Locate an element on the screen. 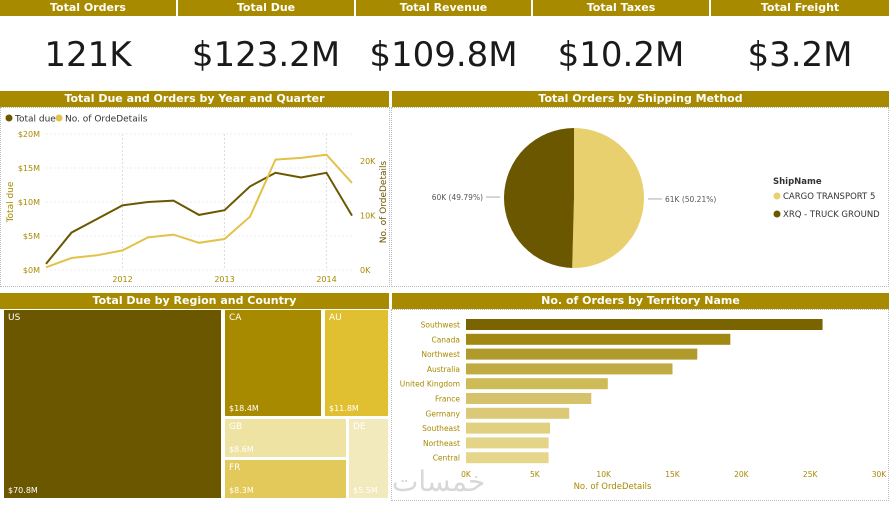 The width and height of the screenshot is (889, 505). x-tick-label: 15K is located at coordinates (673, 474).